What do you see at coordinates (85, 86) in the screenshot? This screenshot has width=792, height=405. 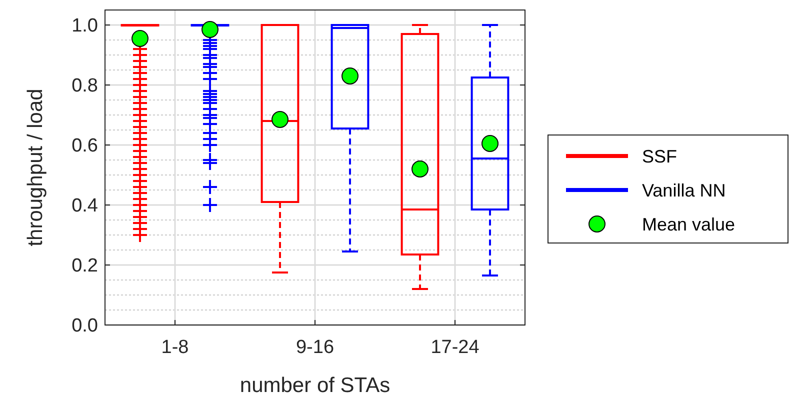 I see `y-tick-label: 0.8` at bounding box center [85, 86].